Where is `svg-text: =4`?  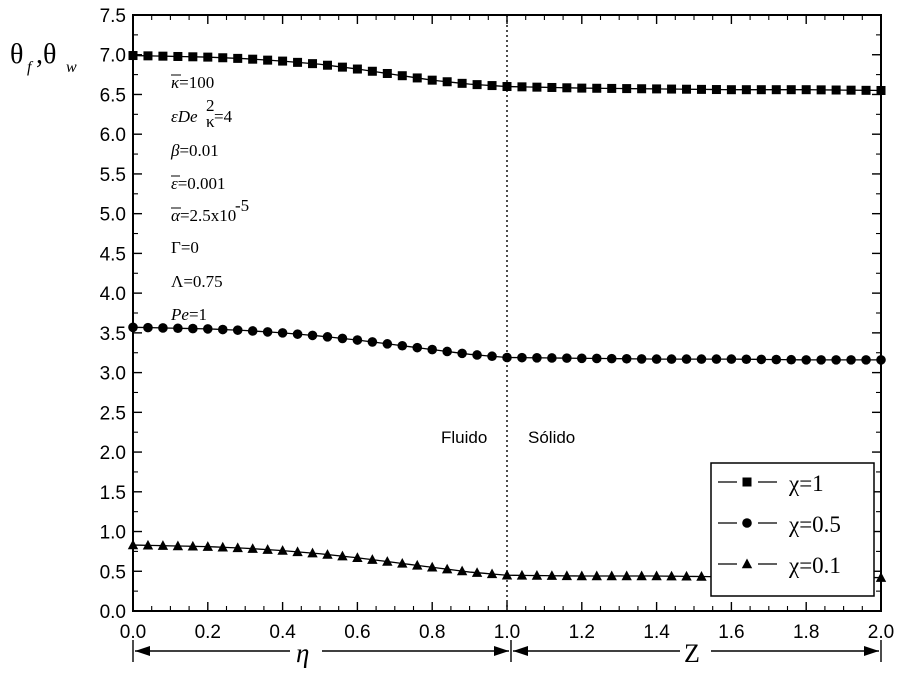 svg-text: =4 is located at coordinates (223, 116).